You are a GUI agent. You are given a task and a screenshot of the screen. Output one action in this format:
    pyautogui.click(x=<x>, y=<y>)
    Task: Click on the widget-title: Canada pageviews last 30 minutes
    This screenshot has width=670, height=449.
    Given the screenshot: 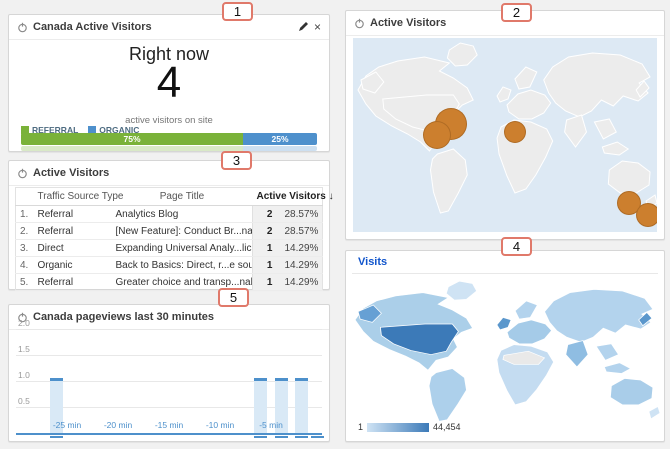 What is the action you would take?
    pyautogui.click(x=123, y=317)
    